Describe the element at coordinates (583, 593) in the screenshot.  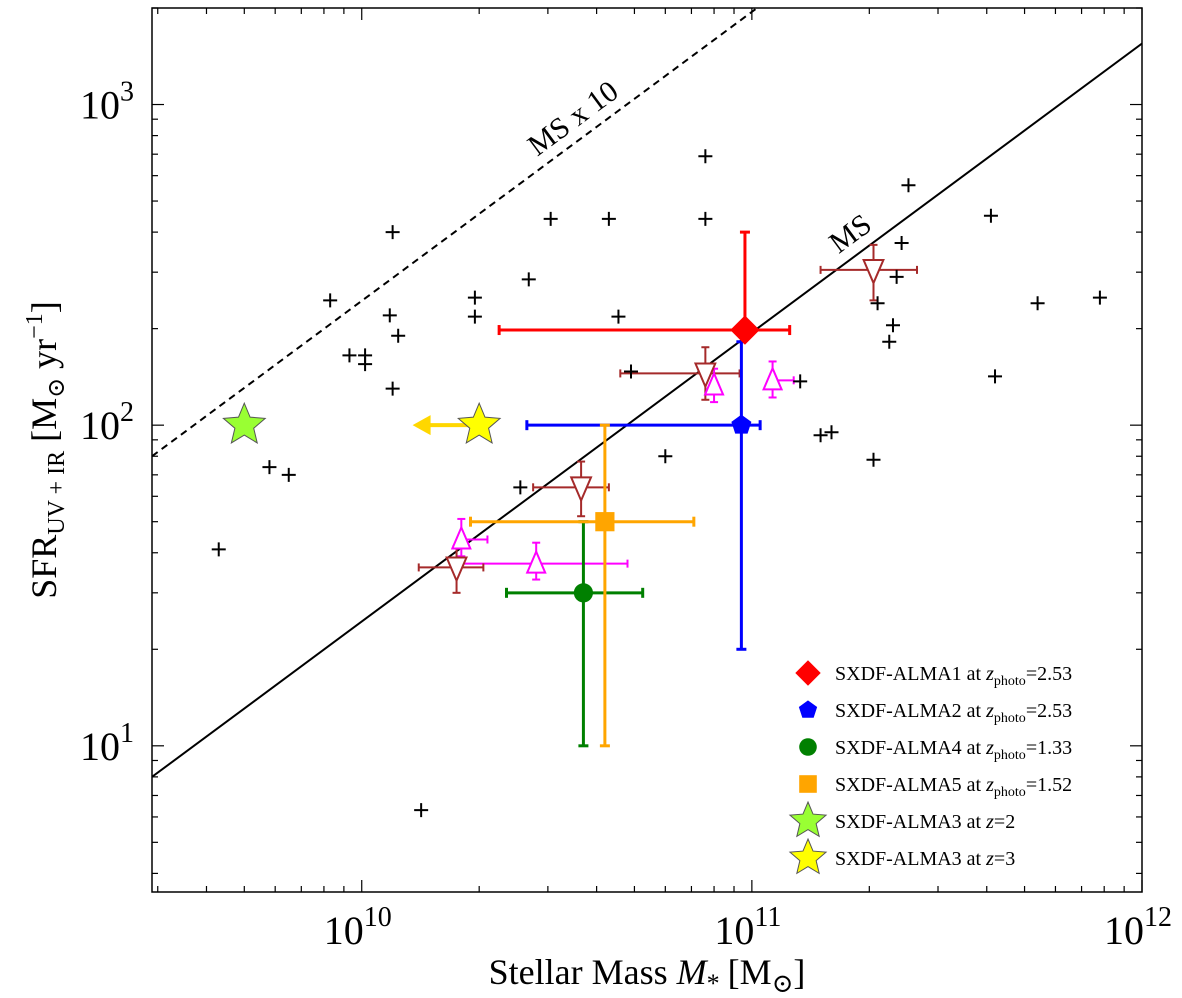
I see `target-marker-sxdf-alma4` at that location.